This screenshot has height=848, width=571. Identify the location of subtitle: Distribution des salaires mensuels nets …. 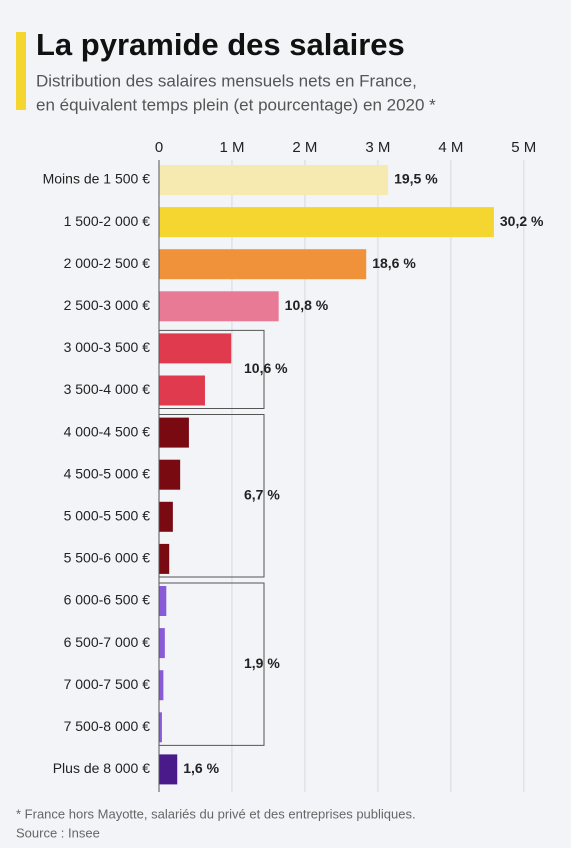
(226, 80).